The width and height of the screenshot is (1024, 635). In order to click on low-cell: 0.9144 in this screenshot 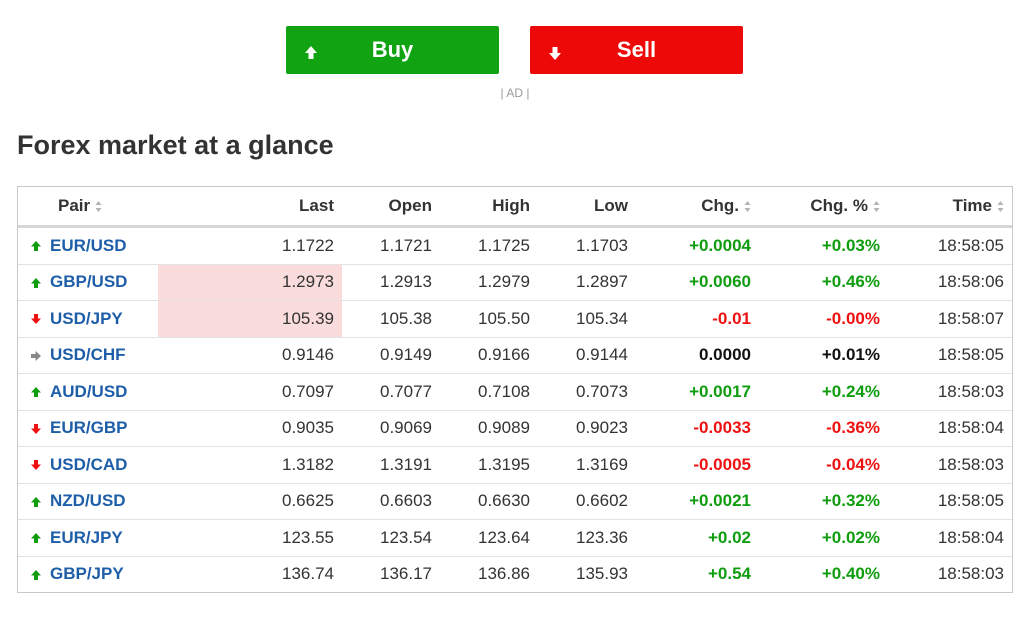, I will do `click(587, 355)`.